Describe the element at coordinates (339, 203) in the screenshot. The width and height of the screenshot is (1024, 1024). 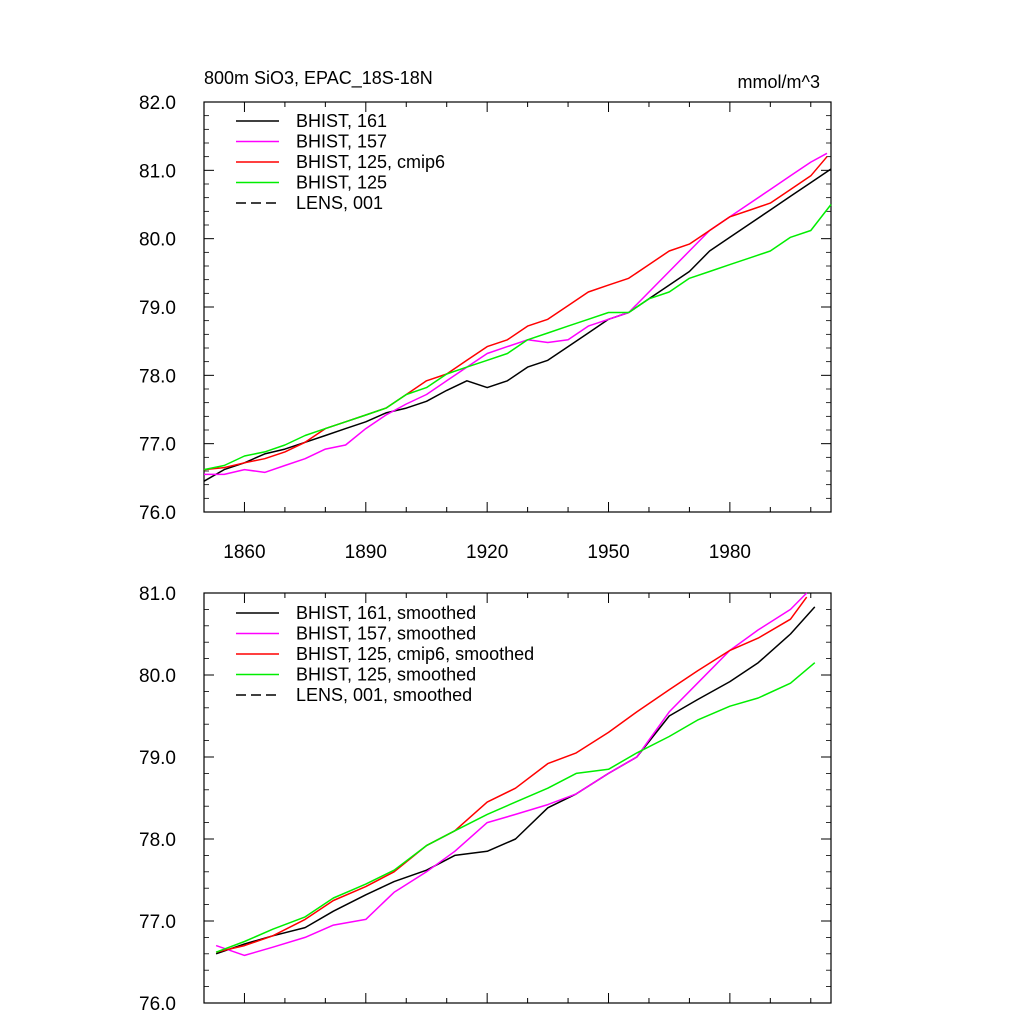
I see `legend-label: LENS, 001` at that location.